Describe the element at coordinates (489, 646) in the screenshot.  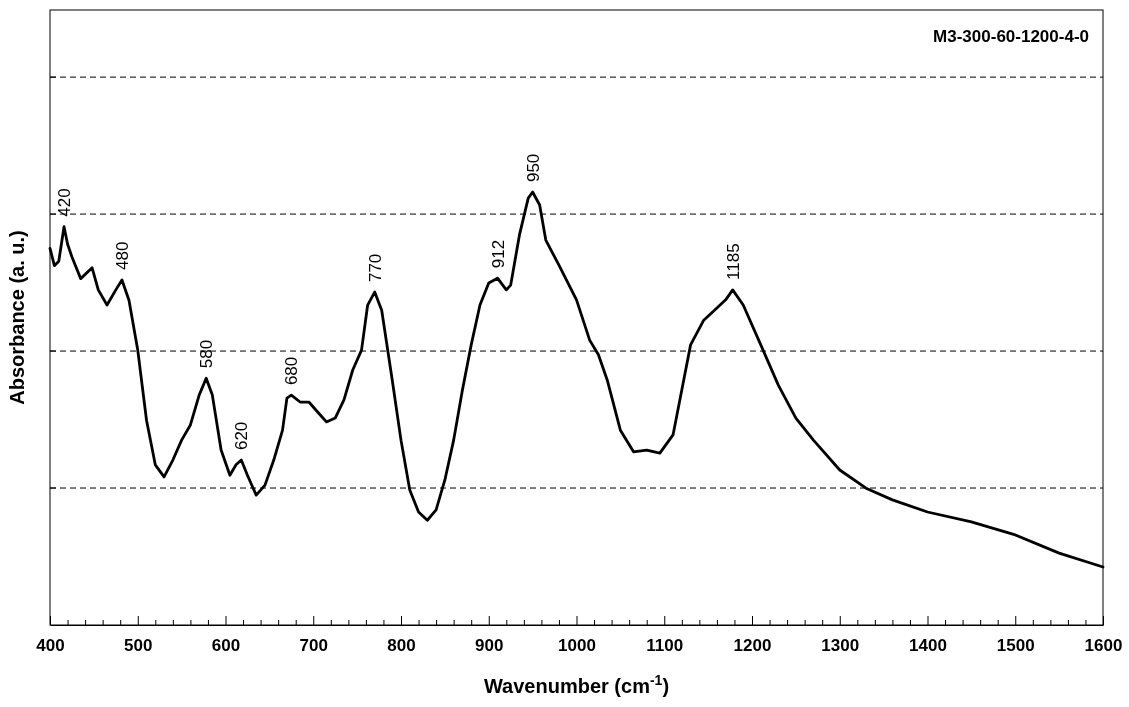
I see `x-tick-label: 900` at that location.